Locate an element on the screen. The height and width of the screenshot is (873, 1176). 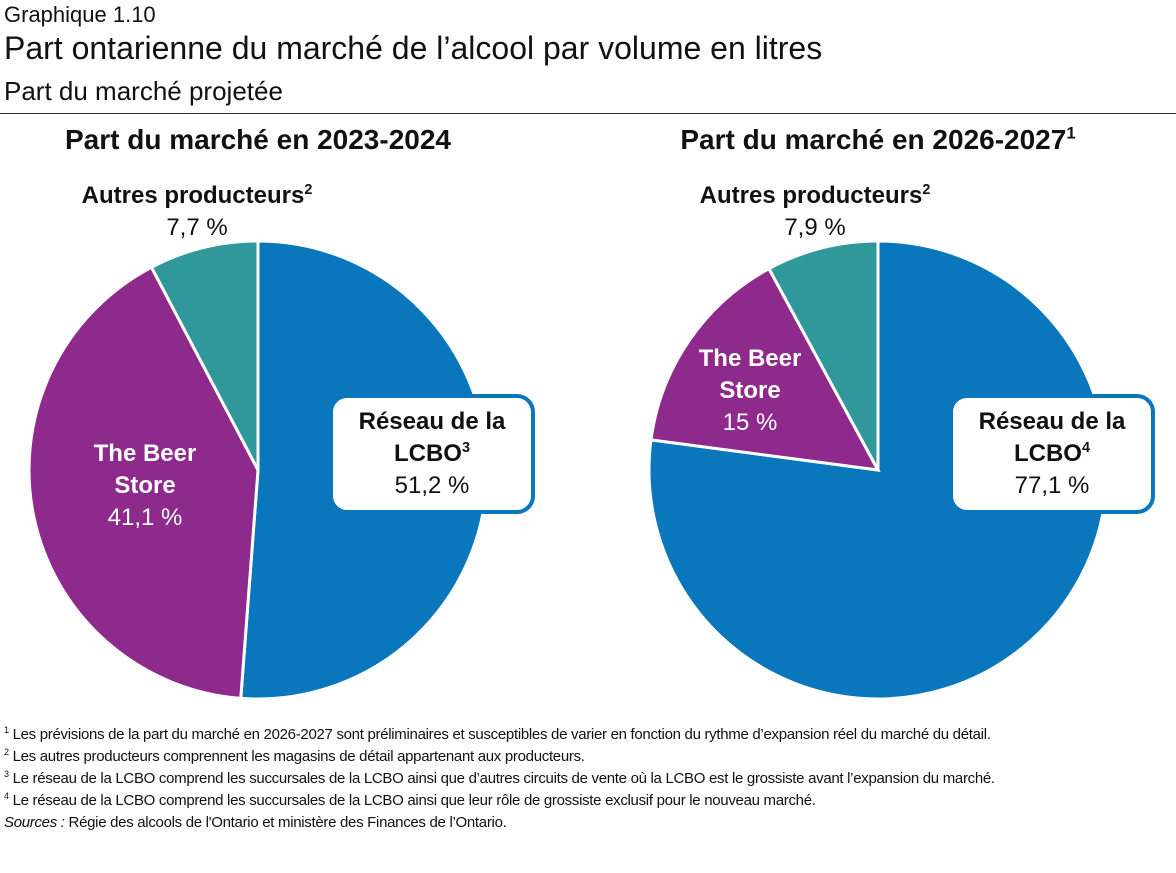
category-label: Réseau de la LCBO4 is located at coordinates (1052, 438).